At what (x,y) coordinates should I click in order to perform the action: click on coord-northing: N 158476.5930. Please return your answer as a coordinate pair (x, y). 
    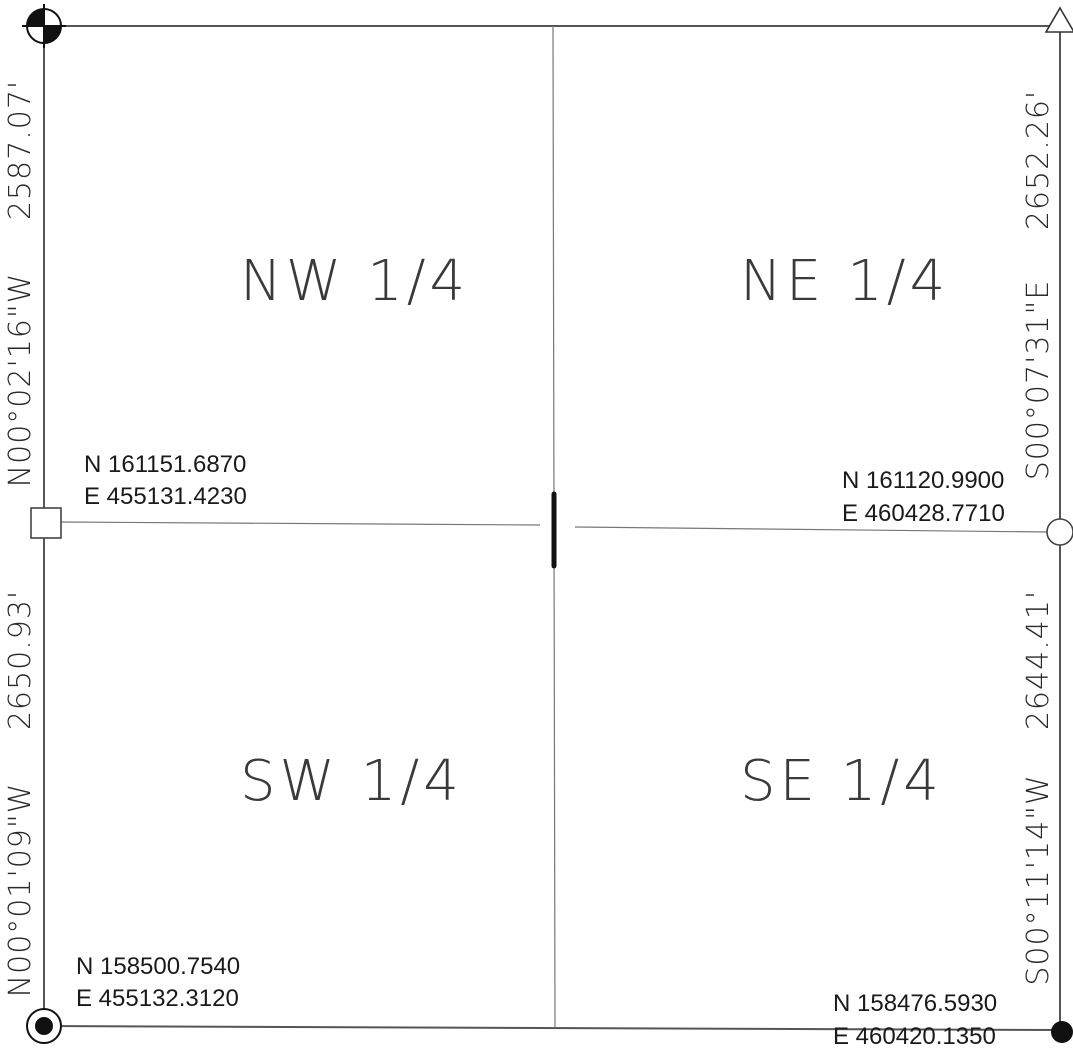
    Looking at the image, I should click on (915, 1003).